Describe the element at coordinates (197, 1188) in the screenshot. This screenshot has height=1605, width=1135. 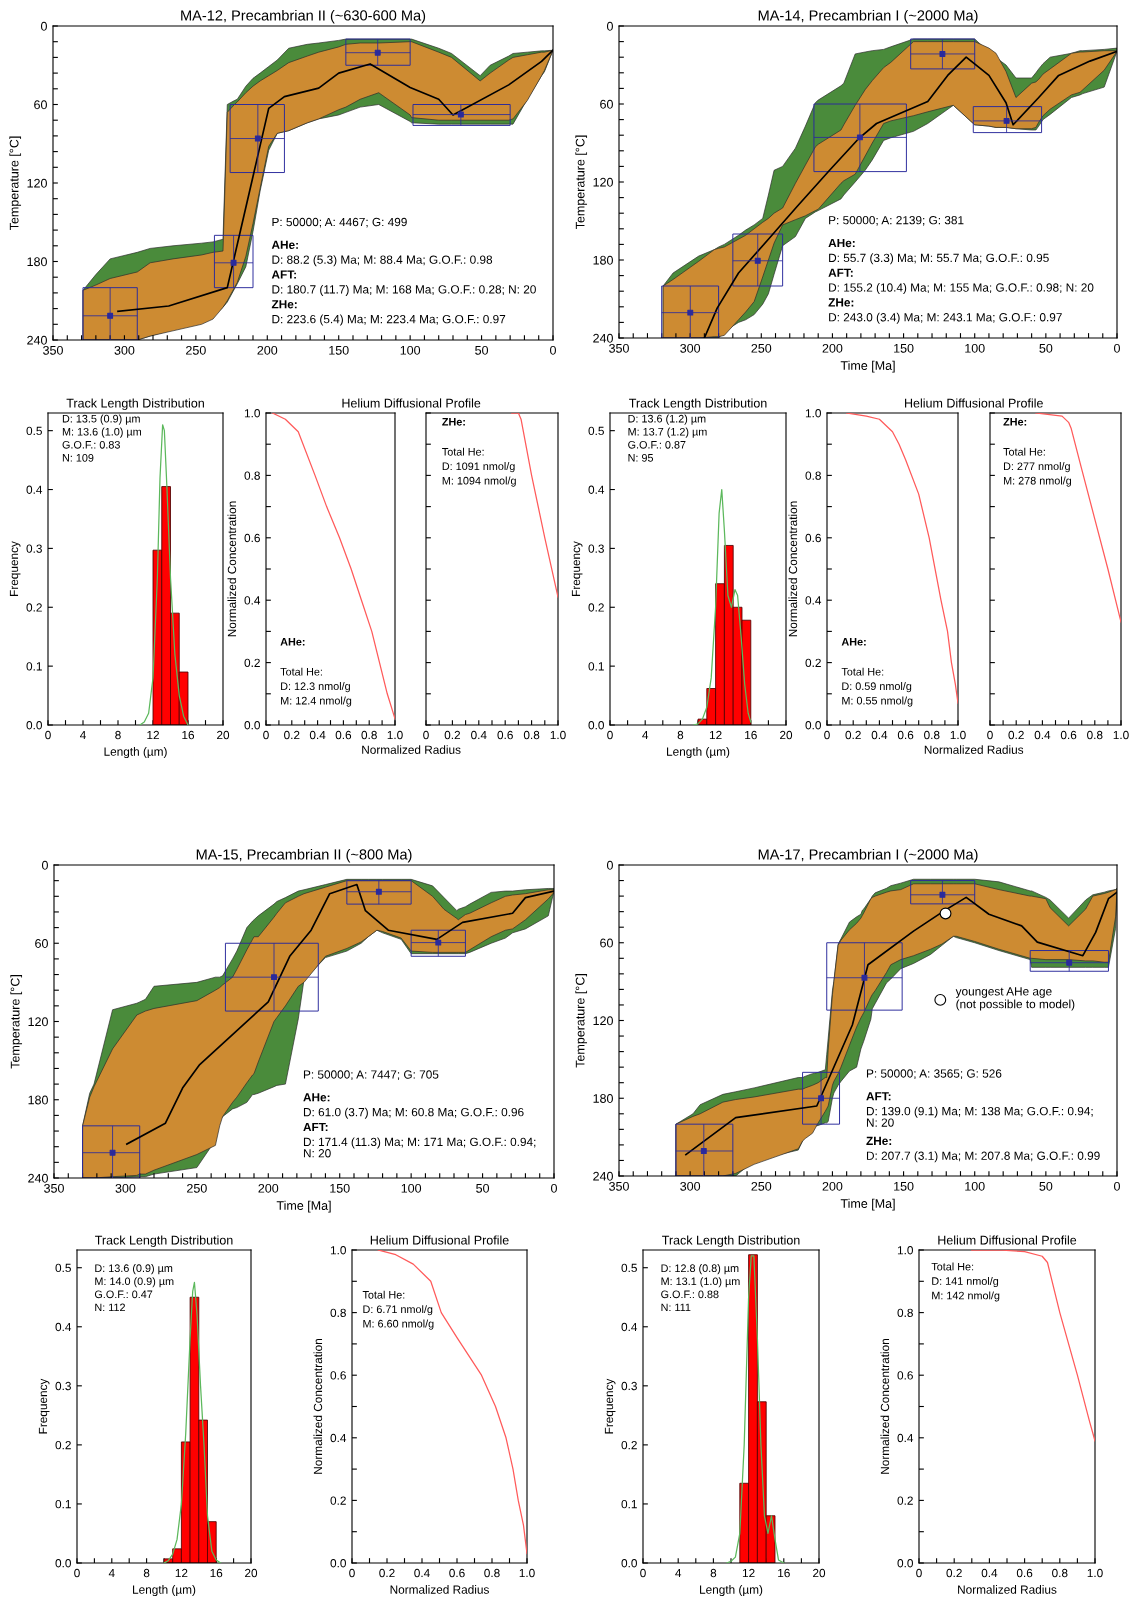
I see `x-tick-label: 250` at that location.